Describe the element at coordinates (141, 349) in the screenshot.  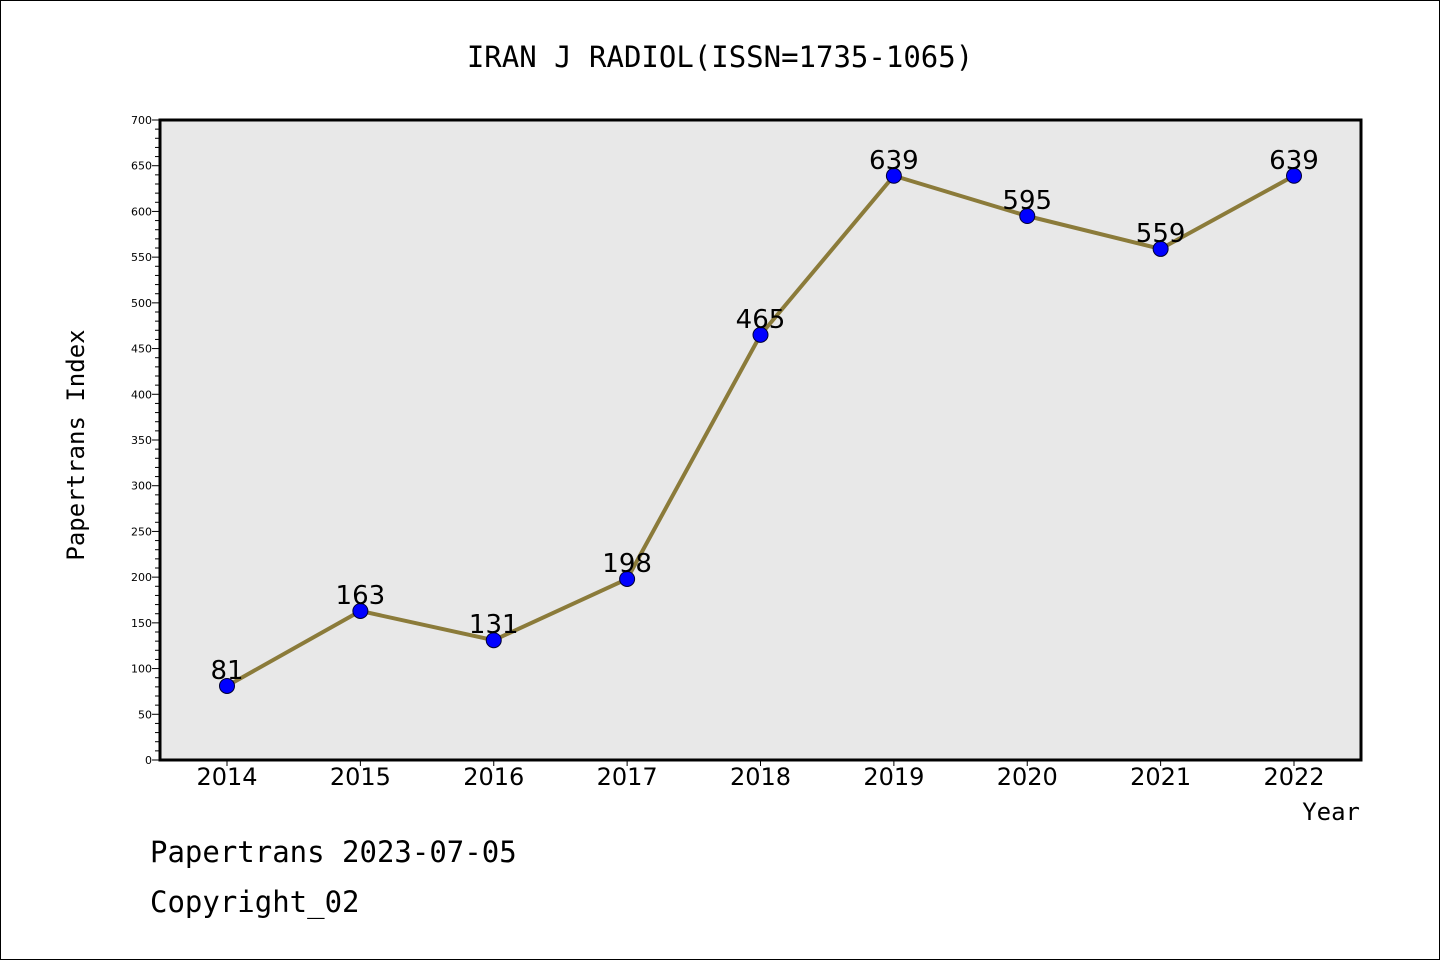
I see `y-tick-label: 450` at that location.